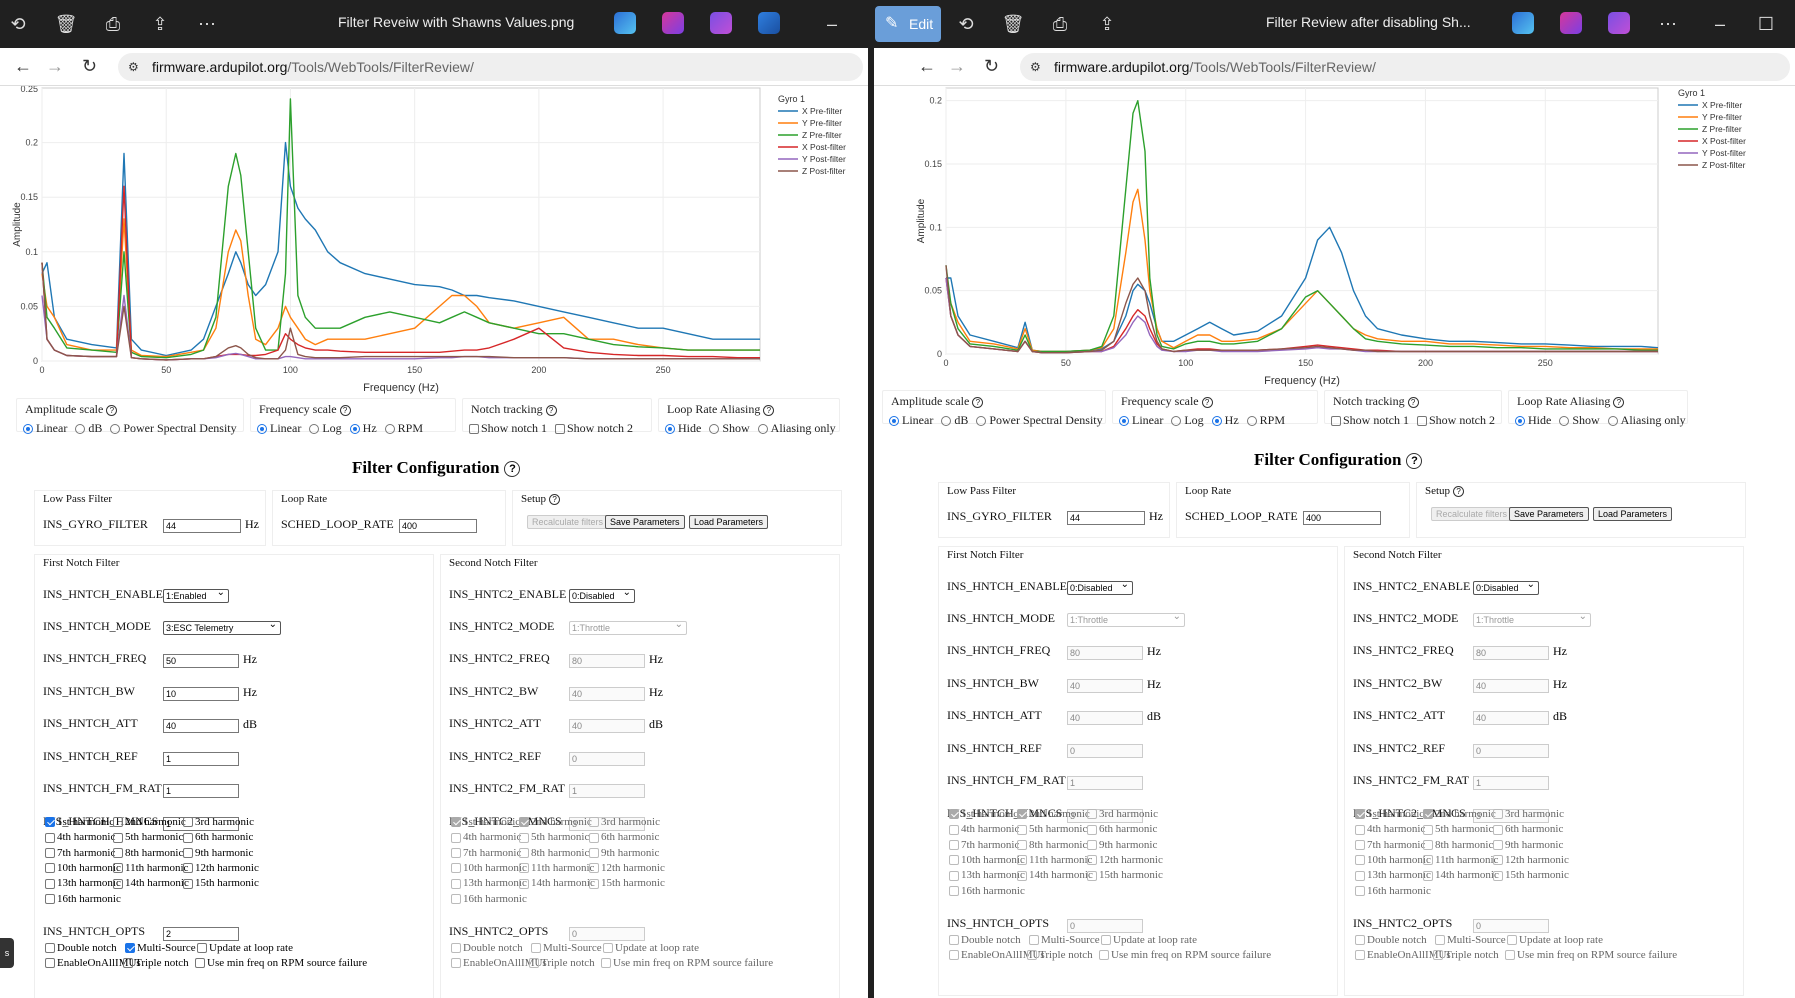  I want to click on option-log: Log, so click(325, 428).